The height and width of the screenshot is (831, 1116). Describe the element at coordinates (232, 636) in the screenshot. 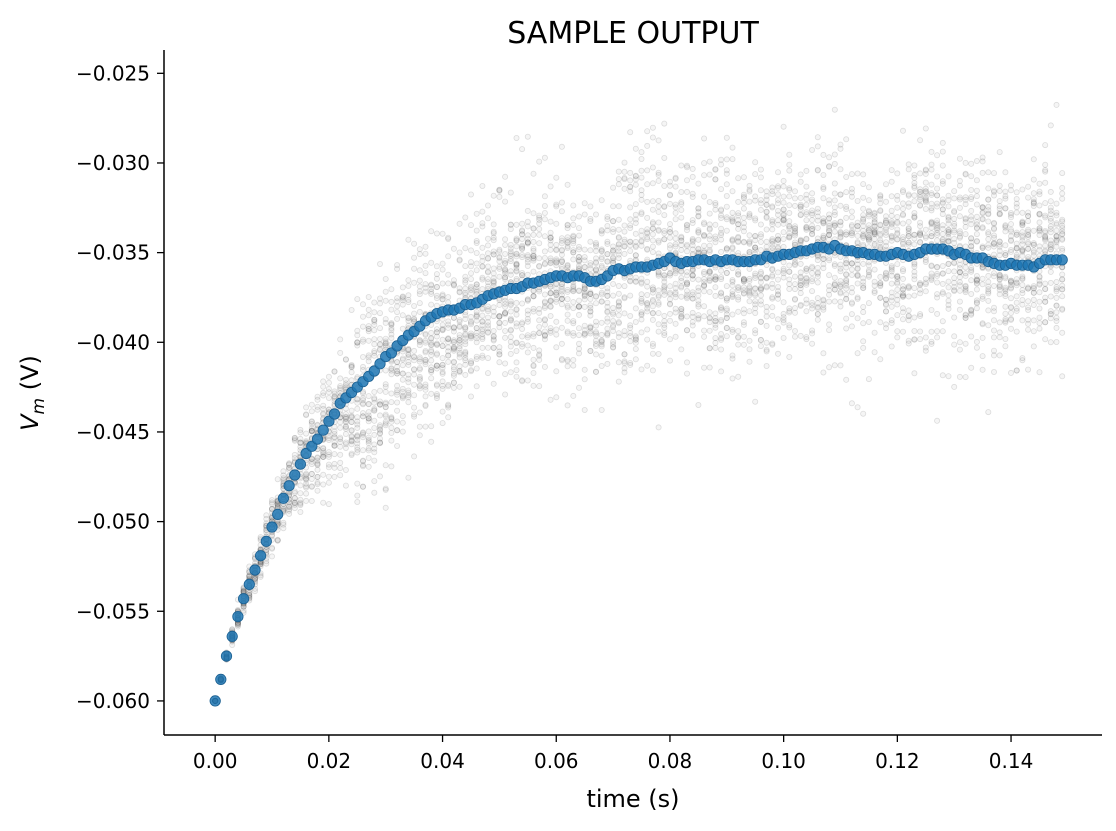

I see `mean-point` at that location.